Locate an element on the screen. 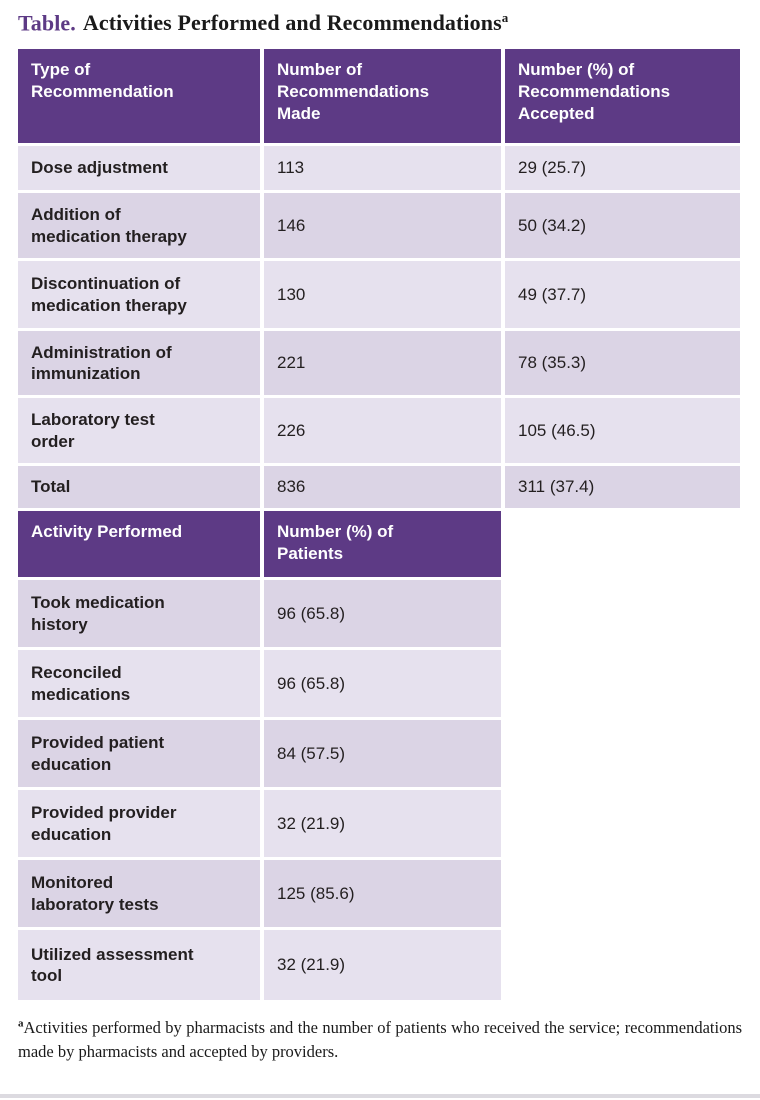  col-header-type-of-recommendation: Type of Recommendation is located at coordinates (139, 96).